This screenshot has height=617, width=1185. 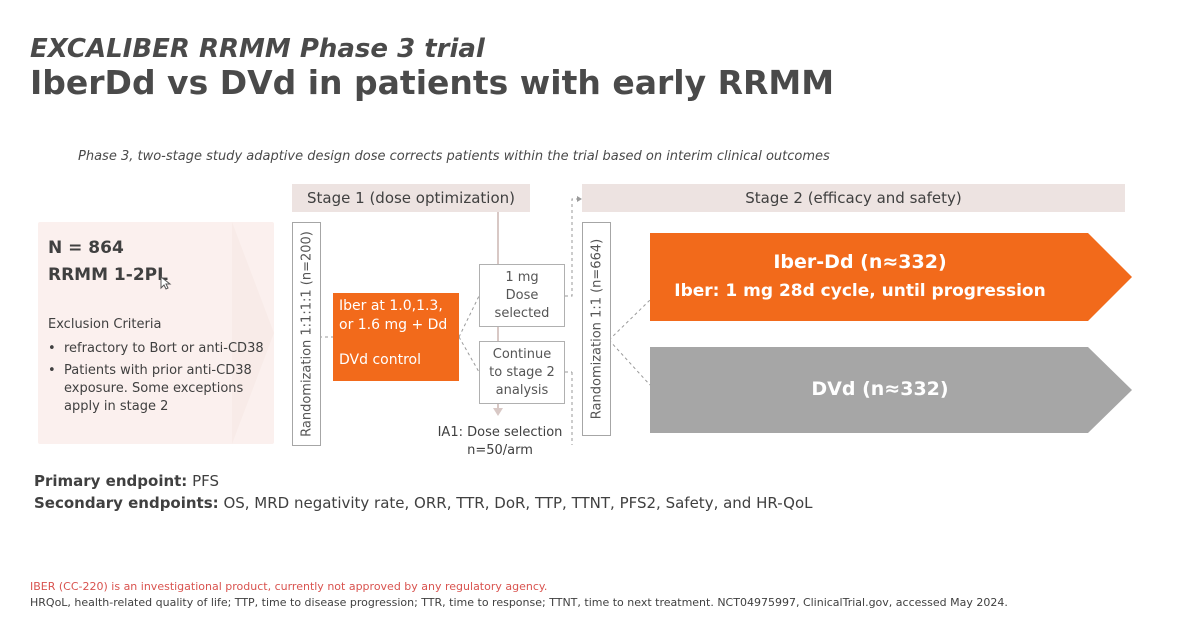 What do you see at coordinates (411, 198) in the screenshot?
I see `stage1-header: Stage 1 (dose optimization)` at bounding box center [411, 198].